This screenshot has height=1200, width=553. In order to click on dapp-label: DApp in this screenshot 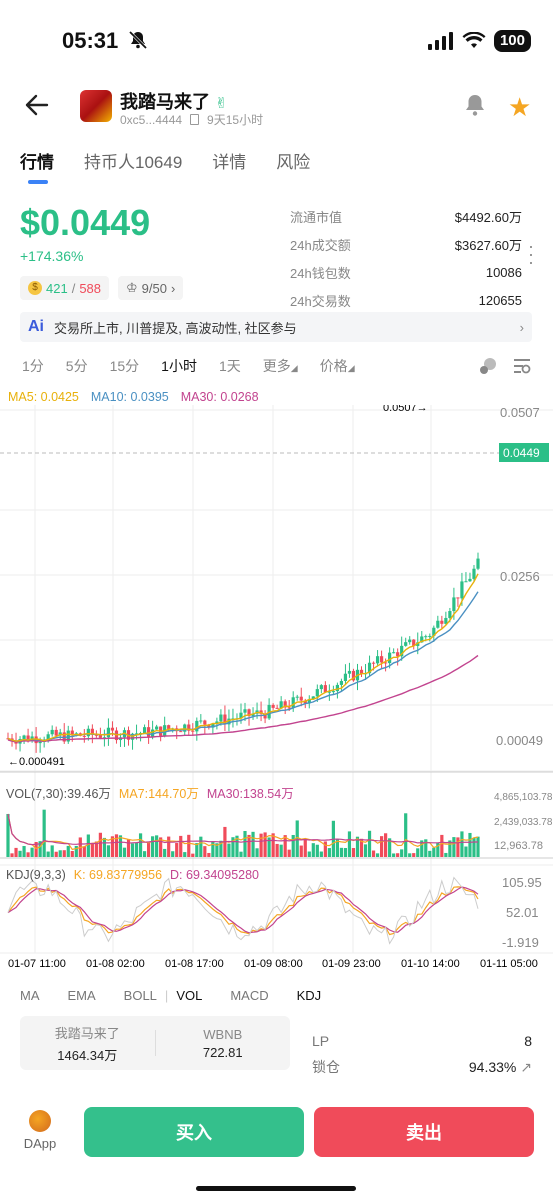, I will do `click(40, 1143)`.